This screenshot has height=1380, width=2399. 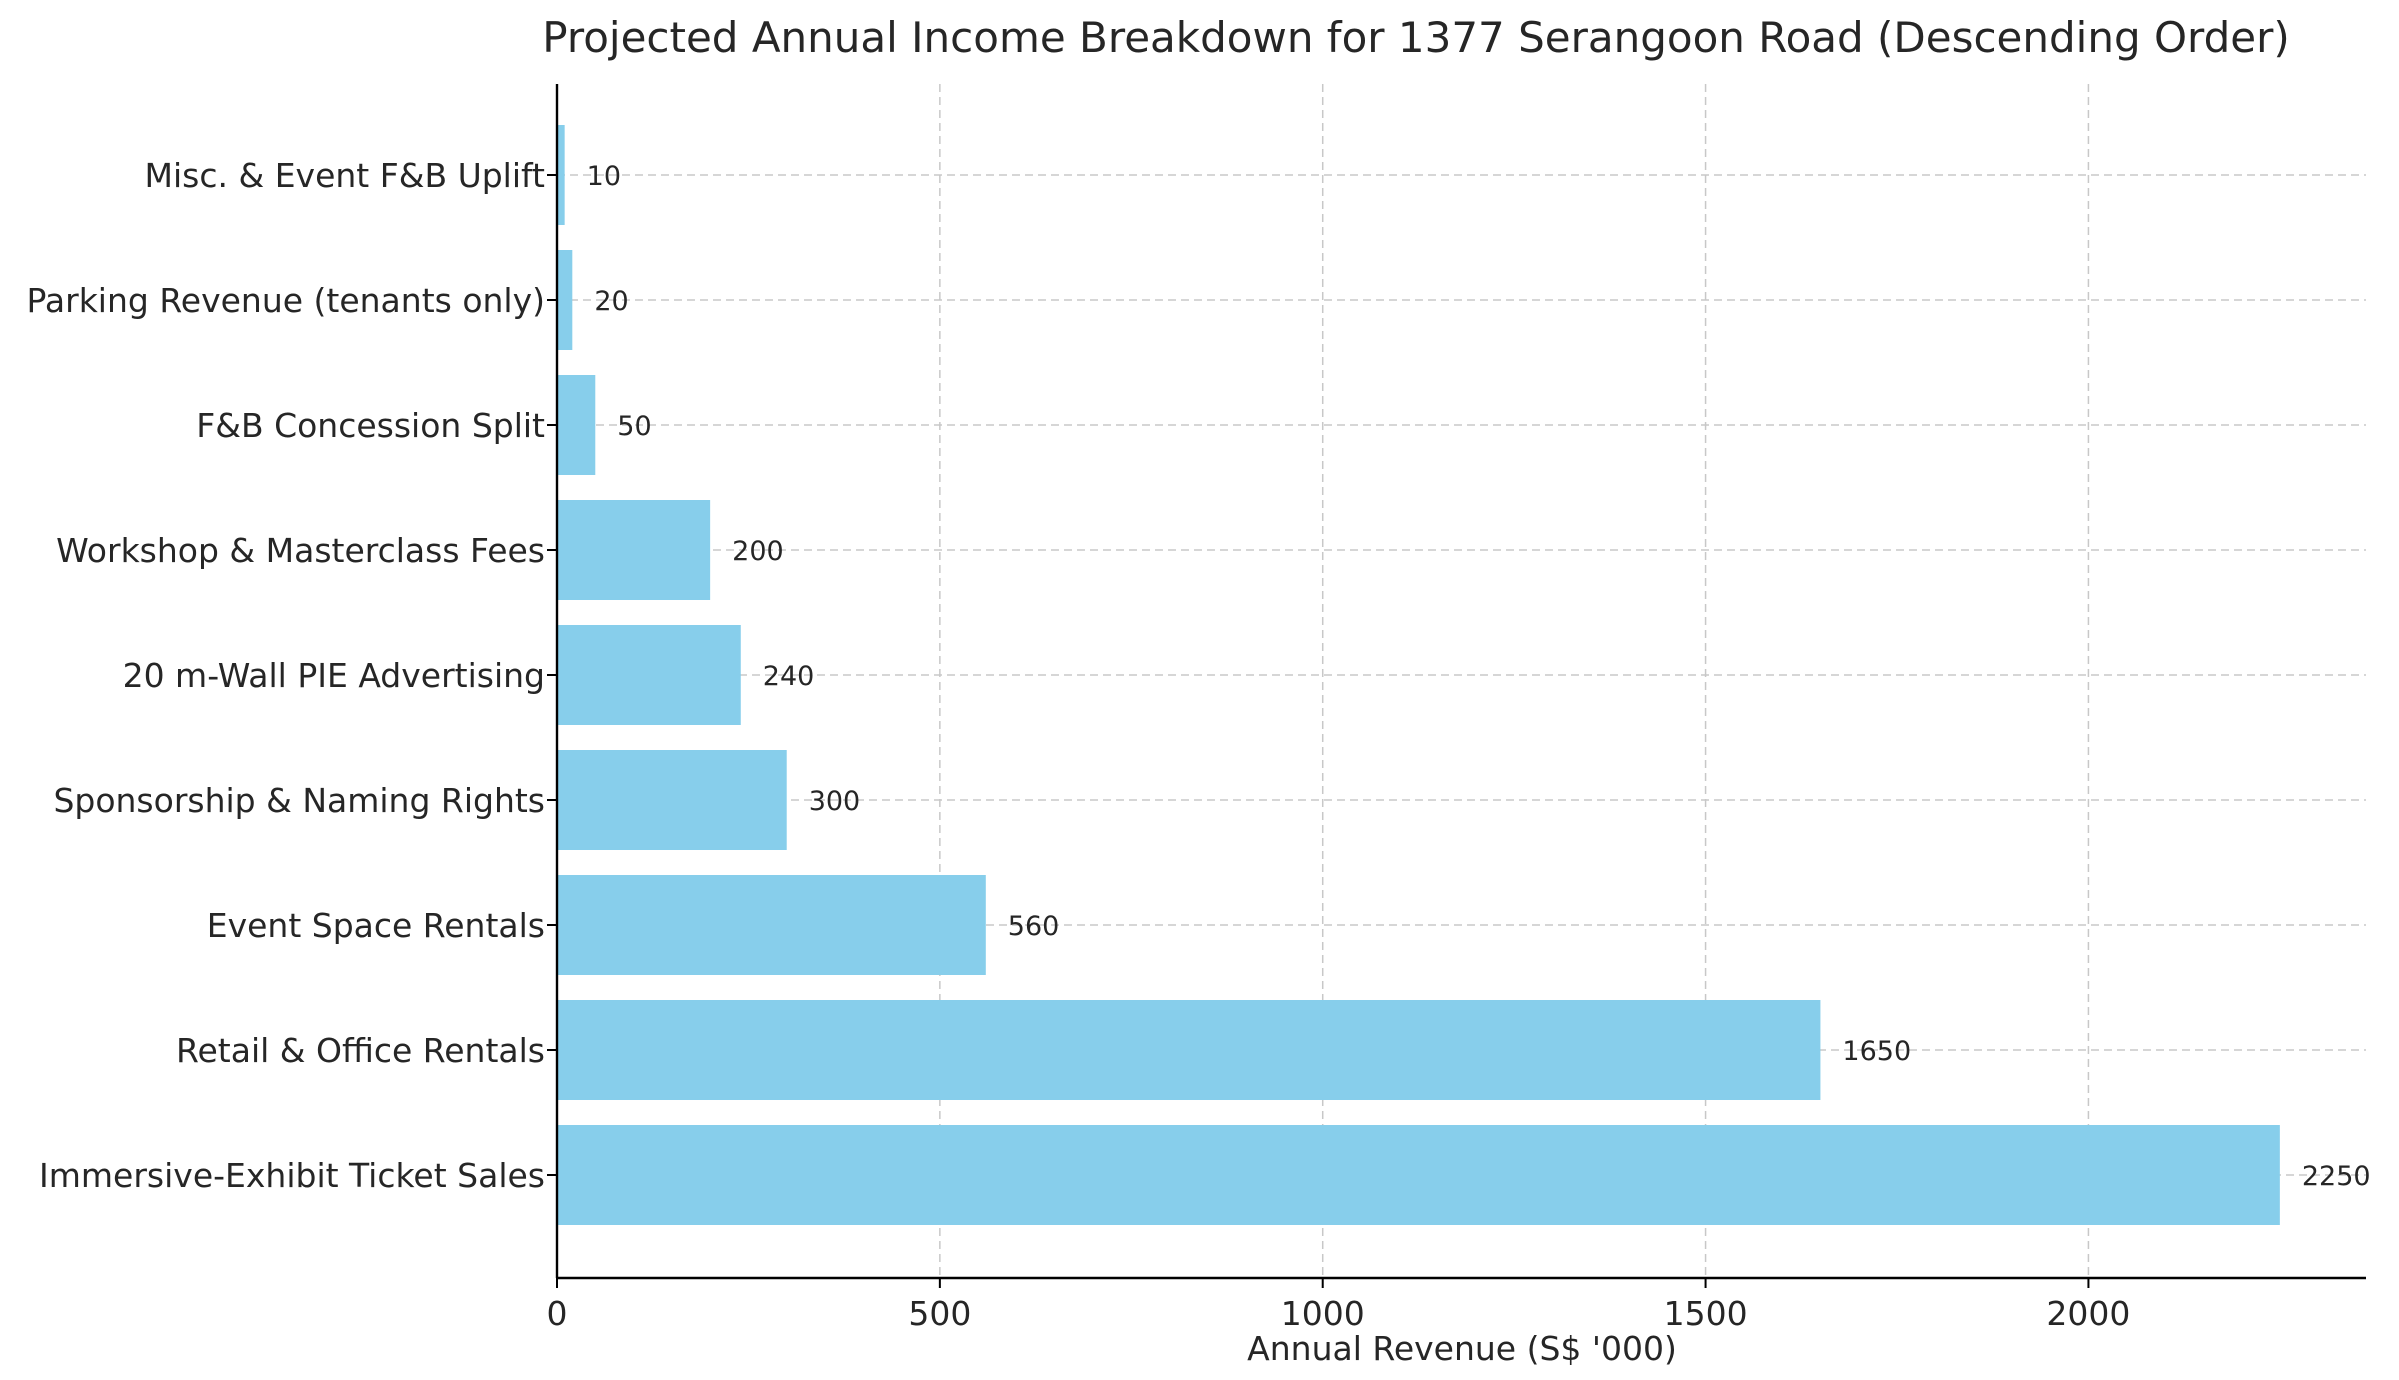 I want to click on bar-value-label: 20, so click(x=611, y=301).